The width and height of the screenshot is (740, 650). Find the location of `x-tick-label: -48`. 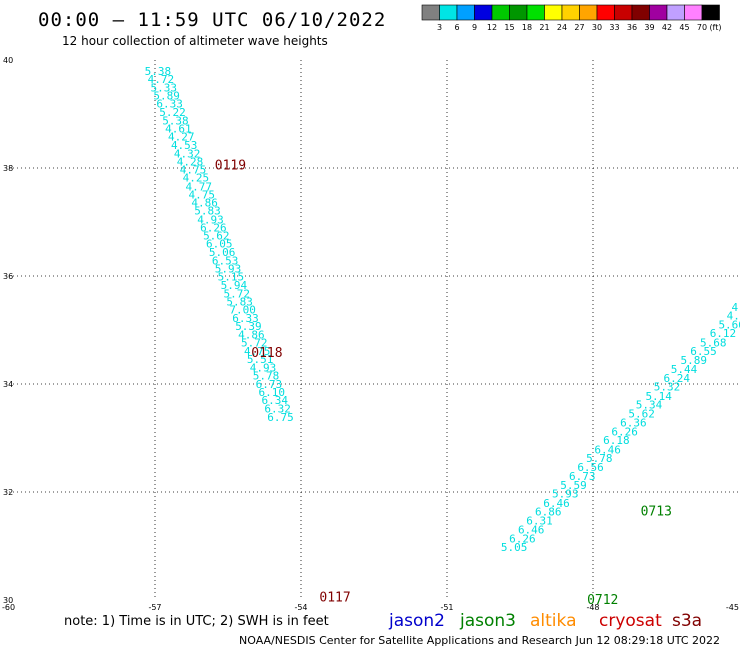

x-tick-label: -48 is located at coordinates (592, 607).